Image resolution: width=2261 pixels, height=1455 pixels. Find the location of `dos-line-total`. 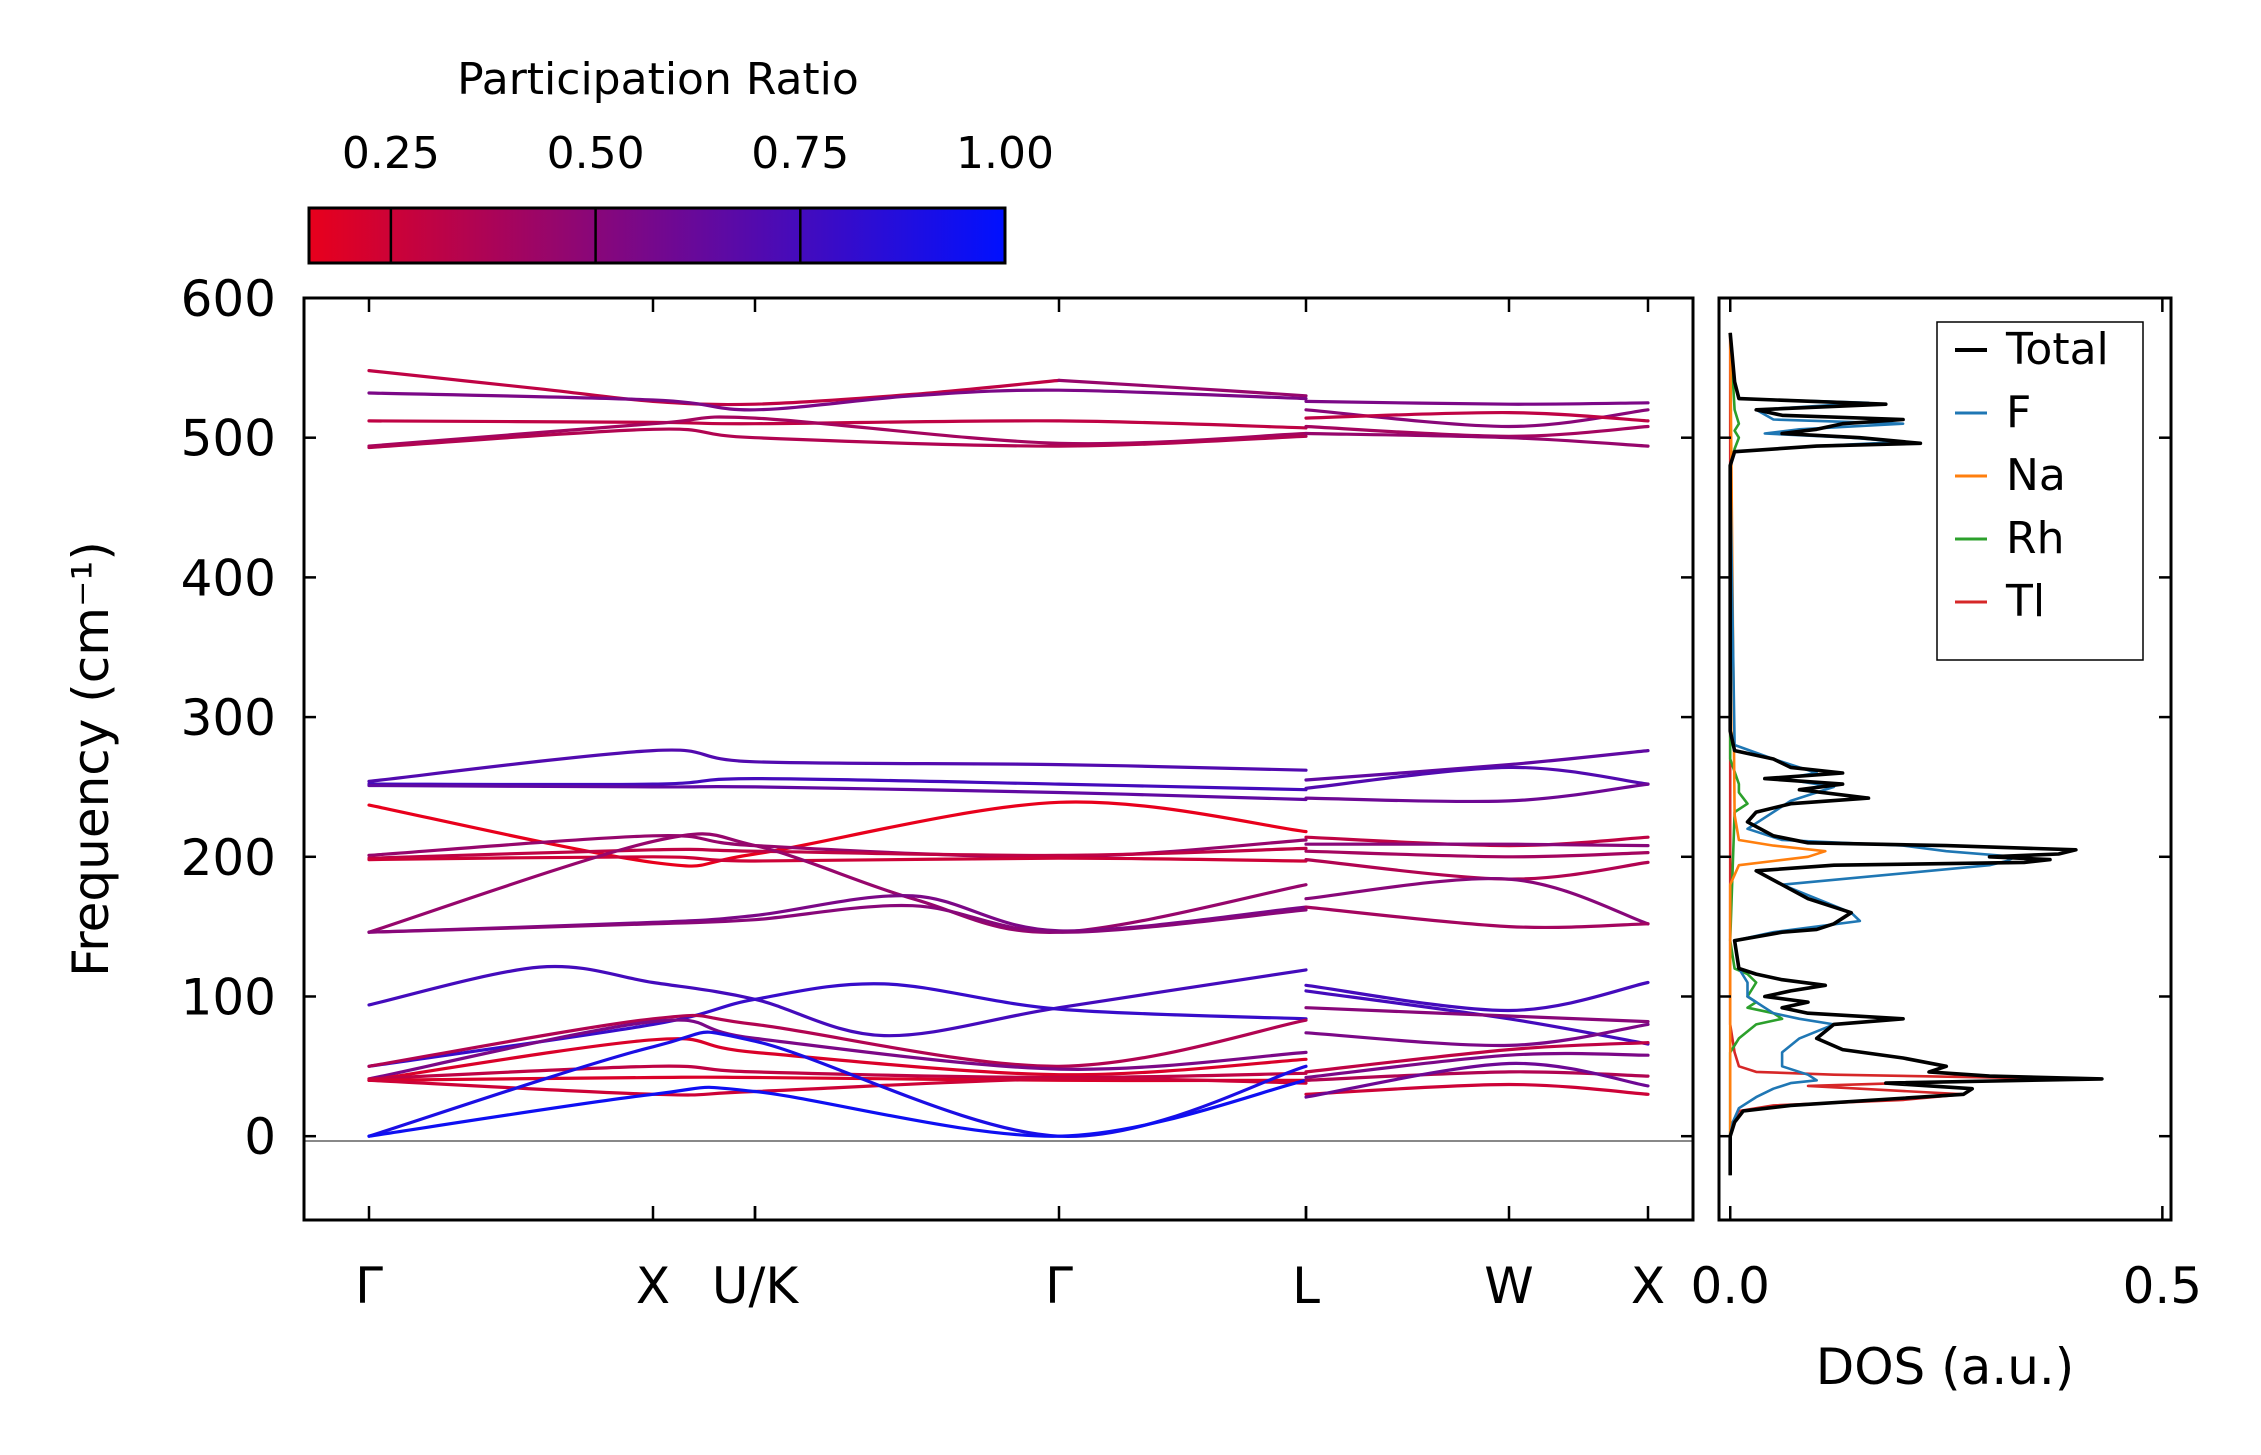

dos-line-total is located at coordinates (1916, 754).